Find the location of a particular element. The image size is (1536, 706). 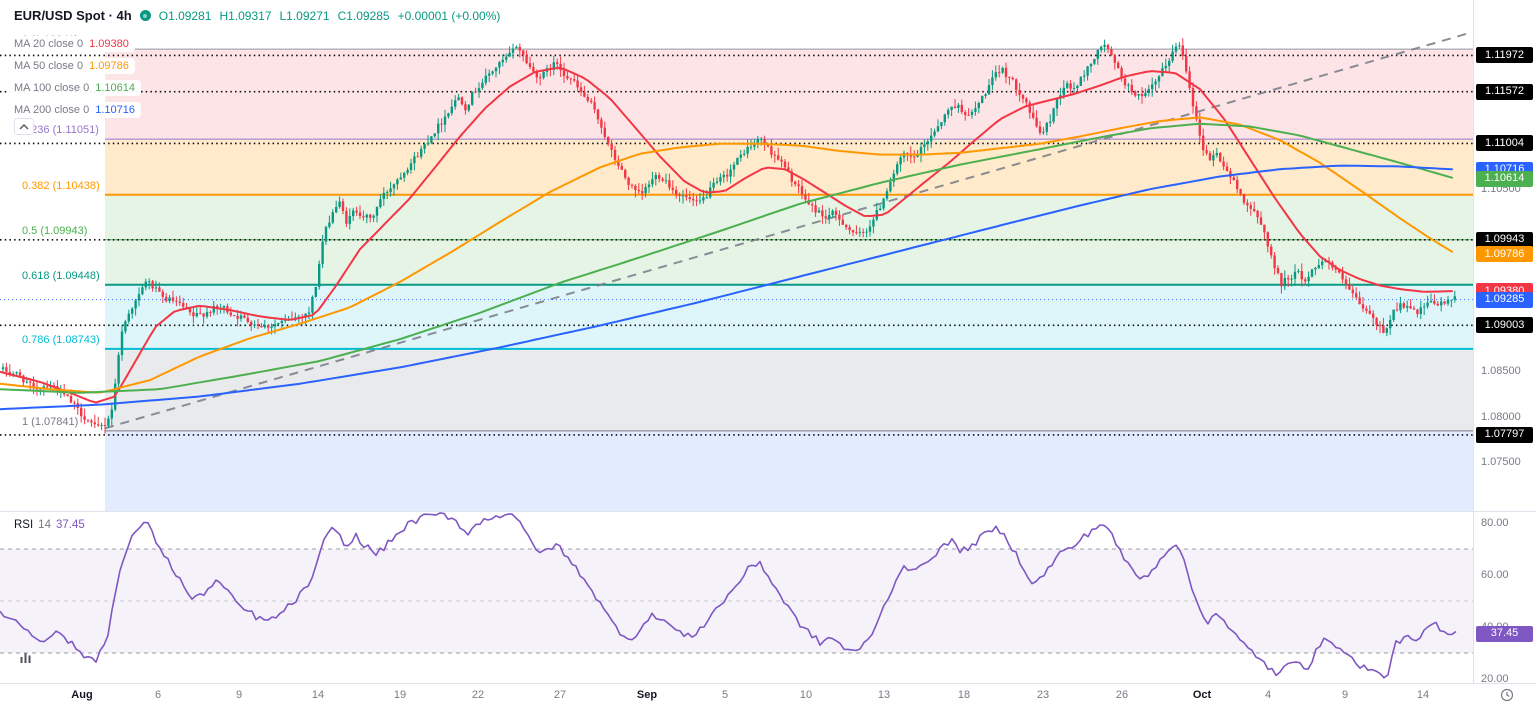

rsi-axis-label: 80.00 is located at coordinates (1495, 523).